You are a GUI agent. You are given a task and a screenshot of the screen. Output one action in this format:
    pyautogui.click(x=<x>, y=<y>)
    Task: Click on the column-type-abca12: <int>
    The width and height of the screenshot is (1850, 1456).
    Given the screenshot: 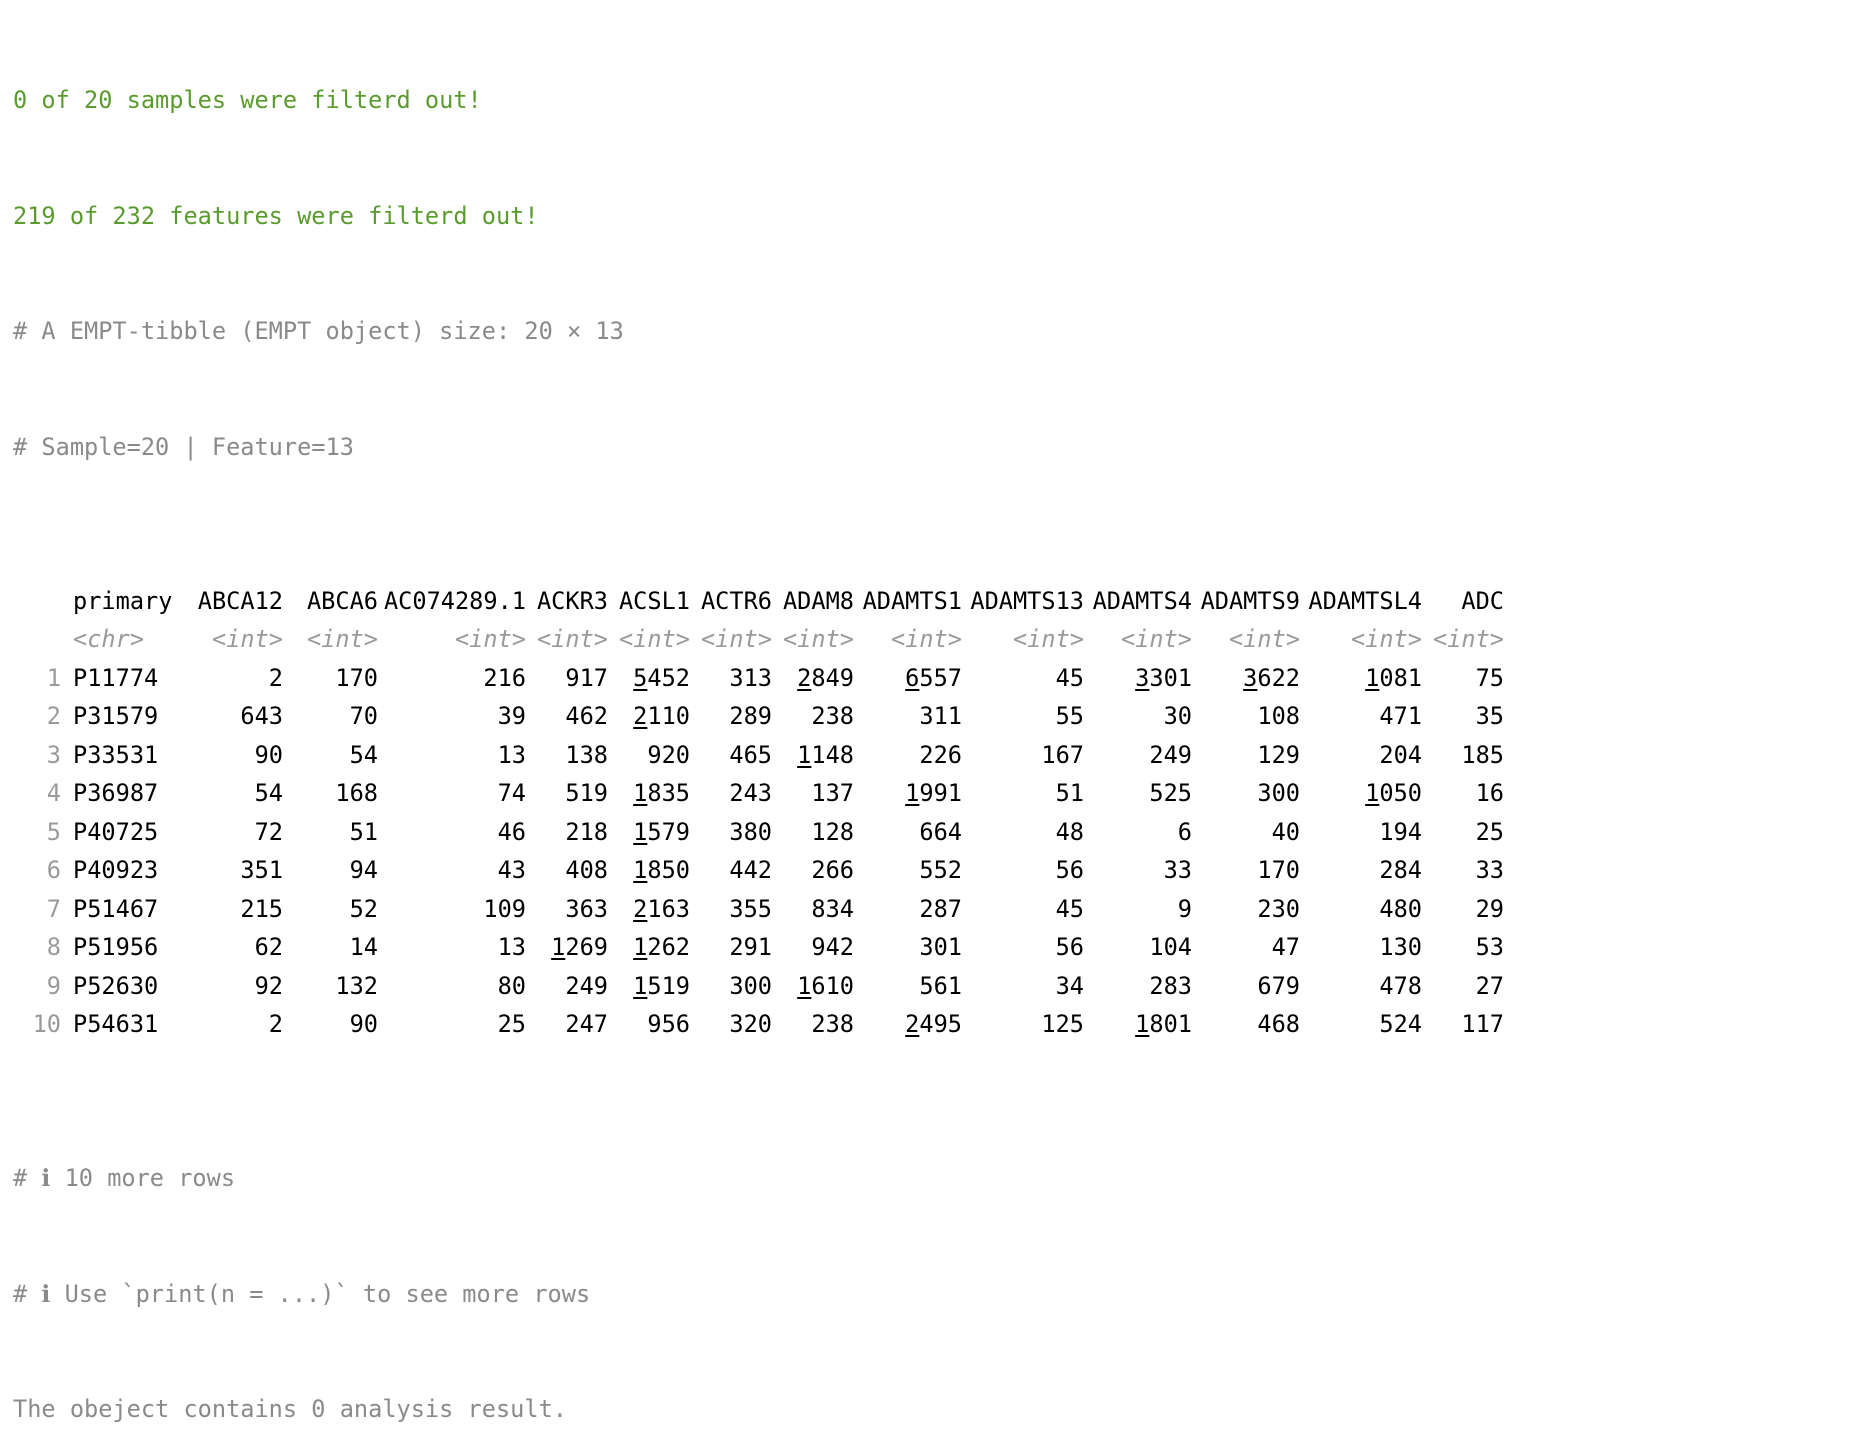 What is the action you would take?
    pyautogui.click(x=247, y=639)
    